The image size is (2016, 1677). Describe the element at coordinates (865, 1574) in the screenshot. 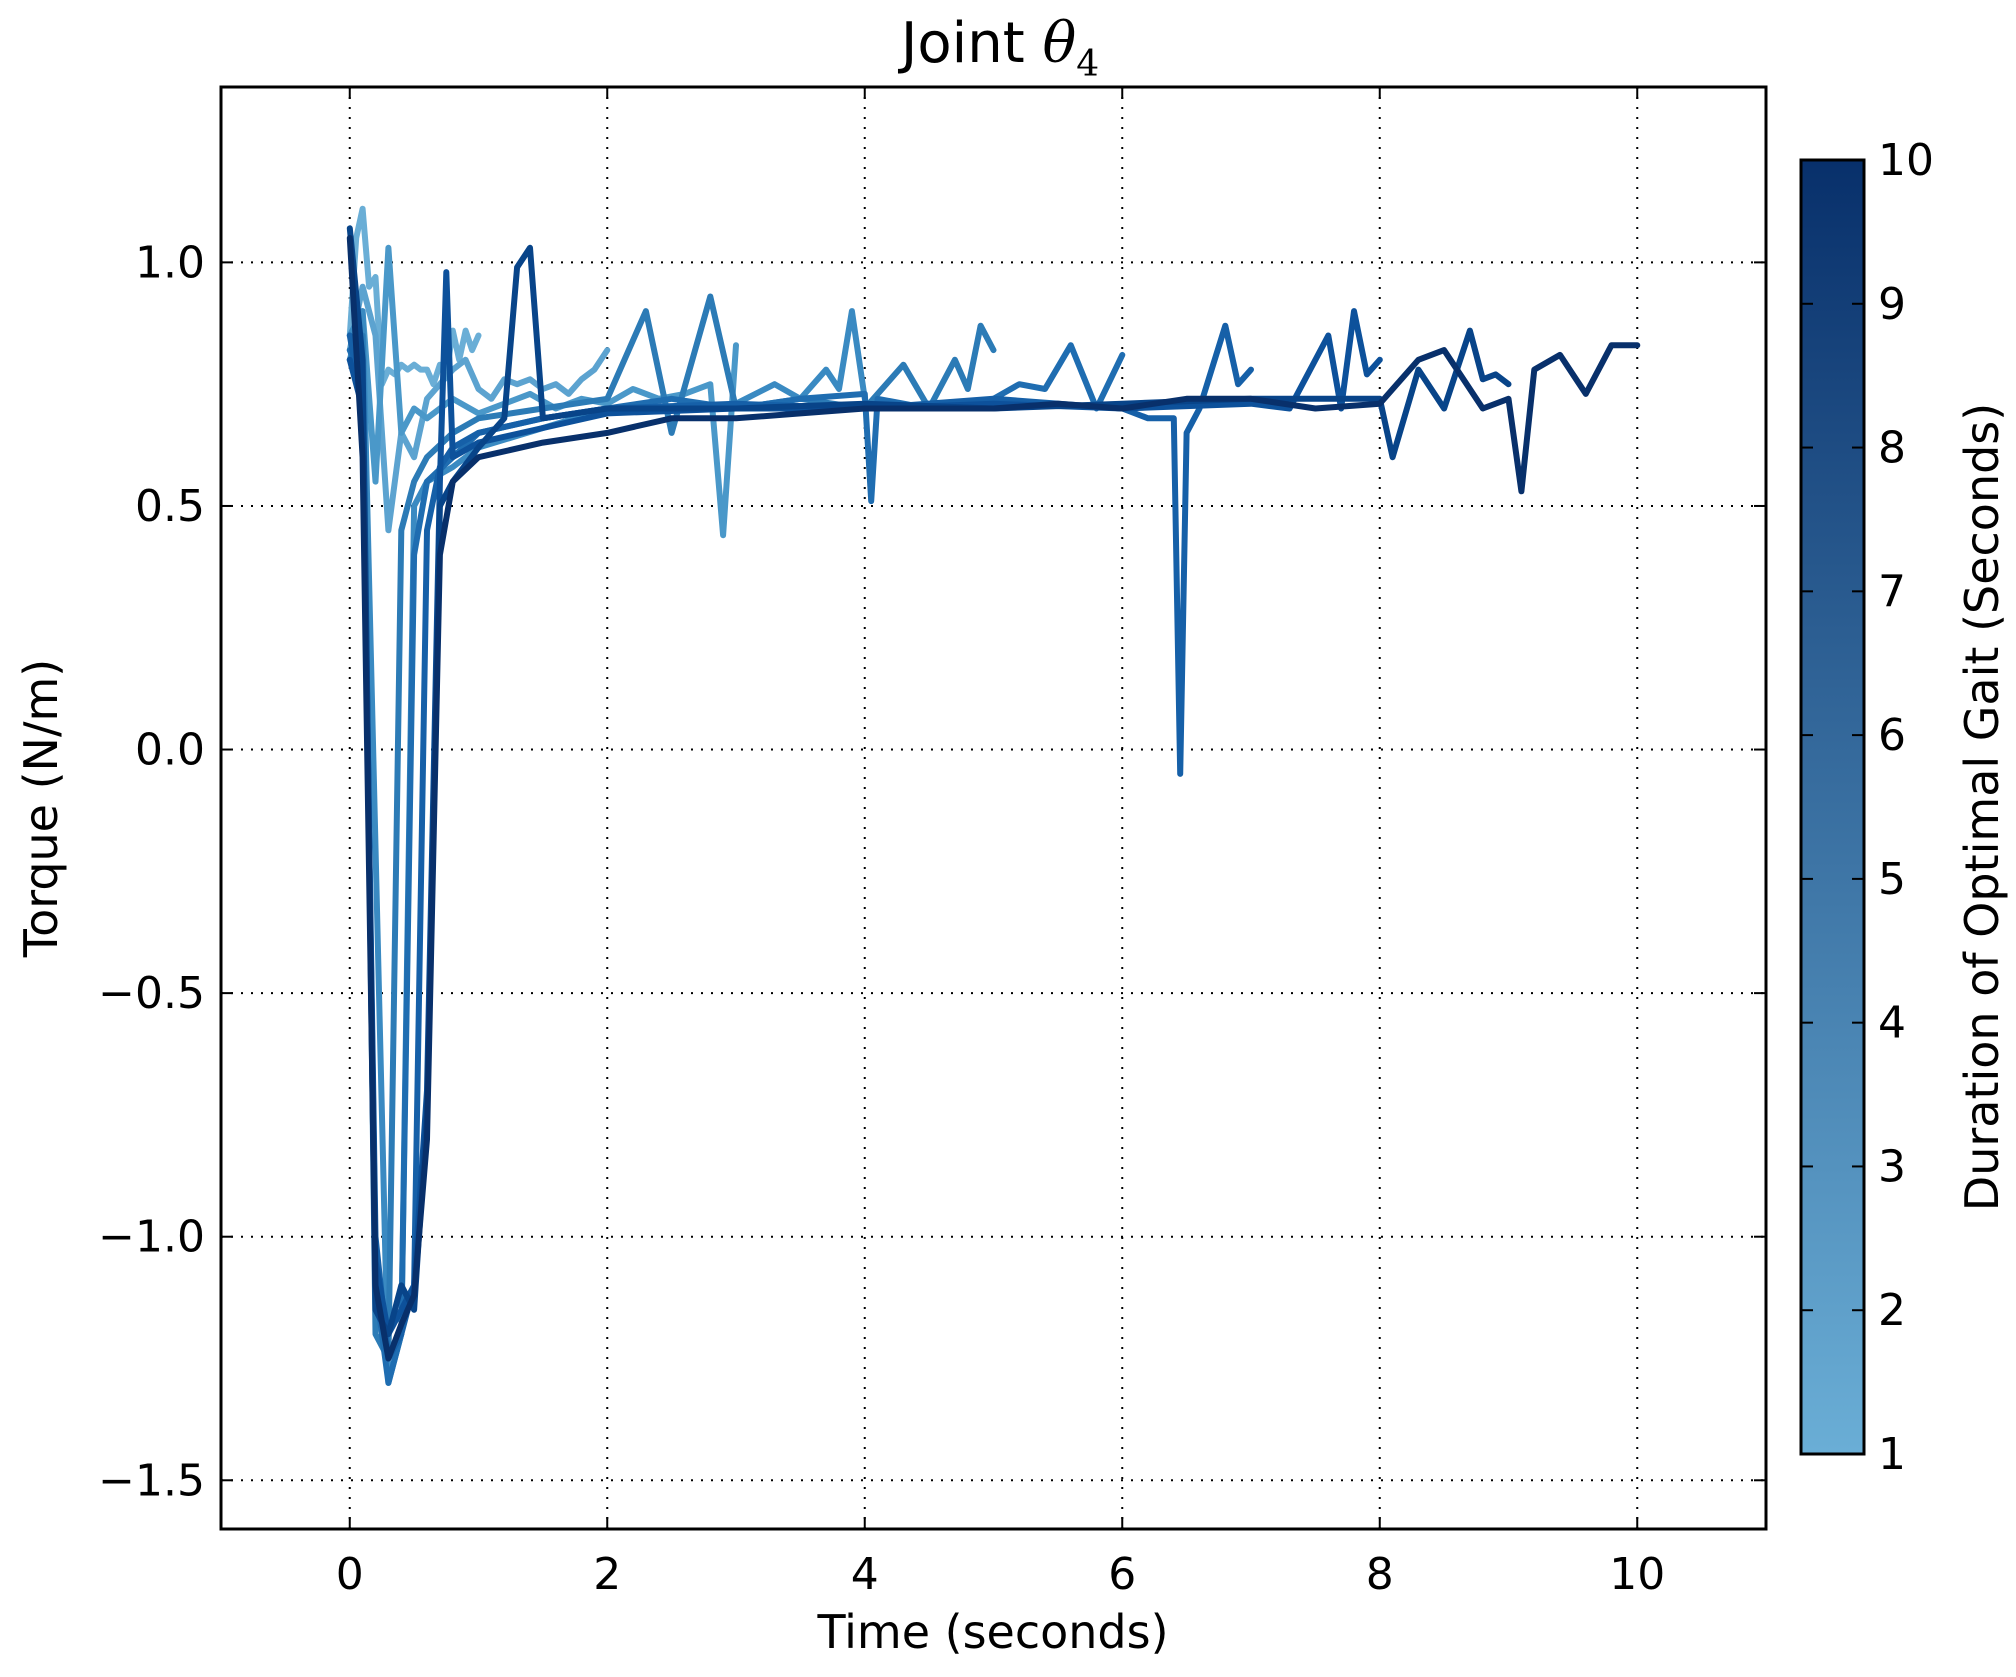

I see `x-tick-label: 4` at that location.